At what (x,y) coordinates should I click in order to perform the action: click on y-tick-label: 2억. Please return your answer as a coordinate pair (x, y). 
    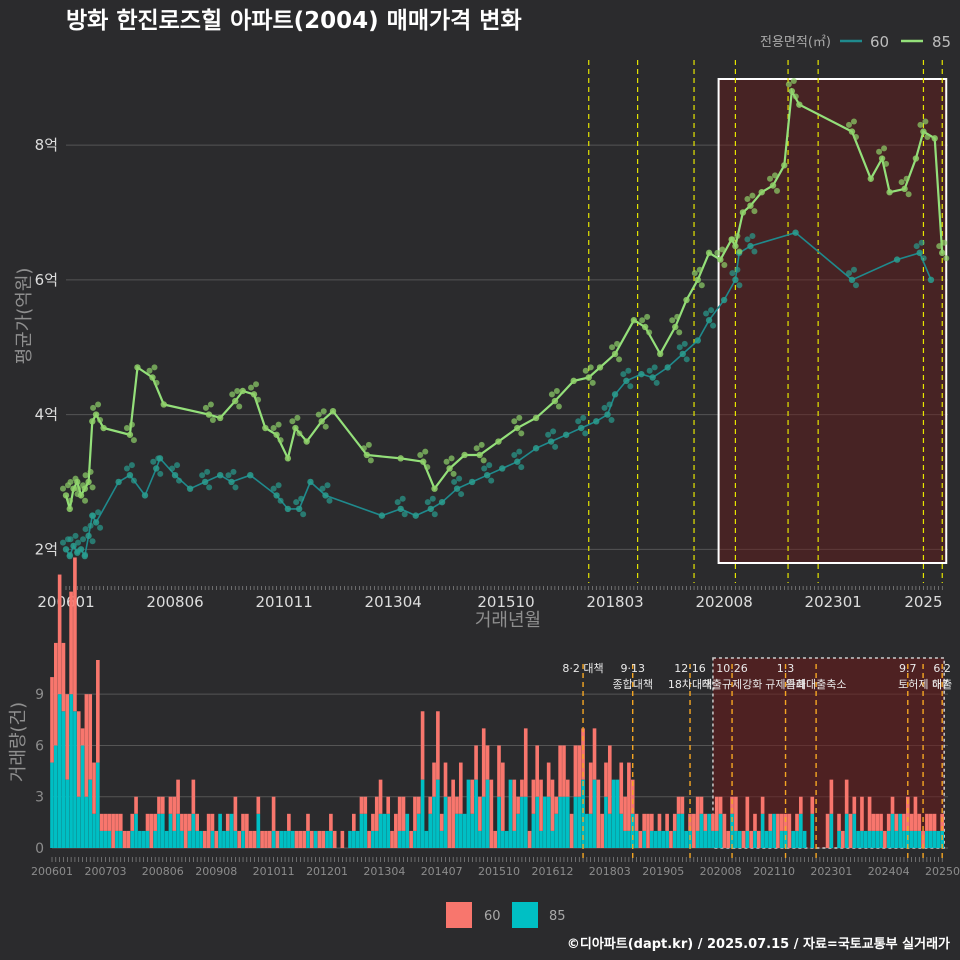
    Looking at the image, I should click on (46, 549).